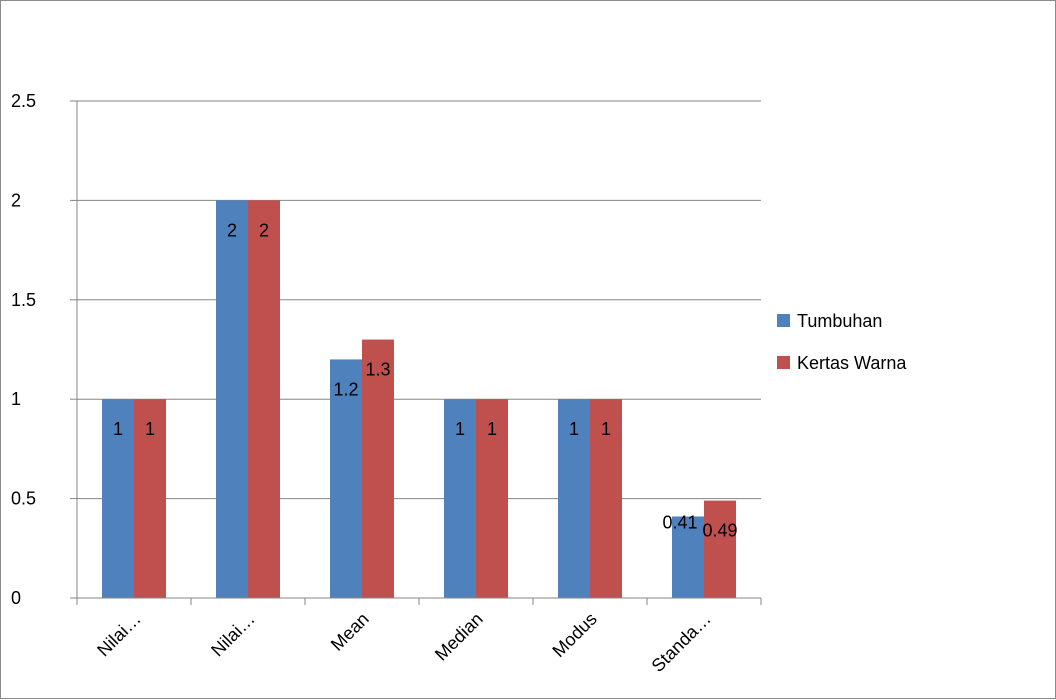 This screenshot has width=1056, height=700. What do you see at coordinates (345, 389) in the screenshot?
I see `data-label: 1.2` at bounding box center [345, 389].